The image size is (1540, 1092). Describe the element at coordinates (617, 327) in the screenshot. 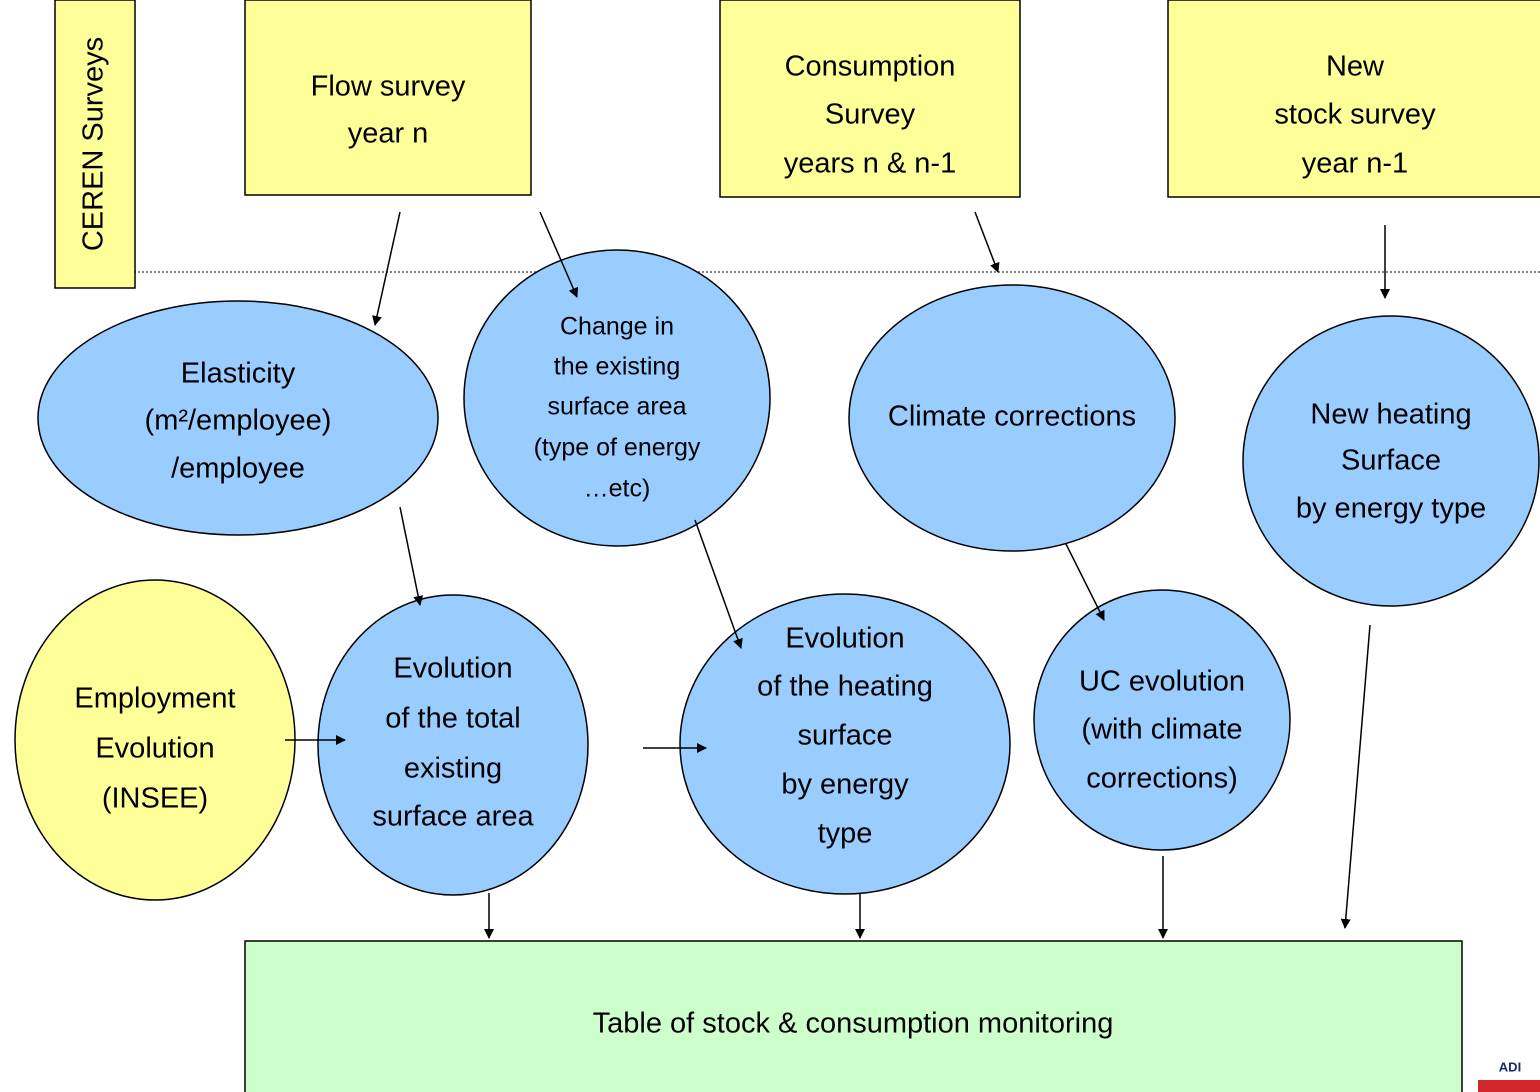

I see `node-label: Change in` at that location.